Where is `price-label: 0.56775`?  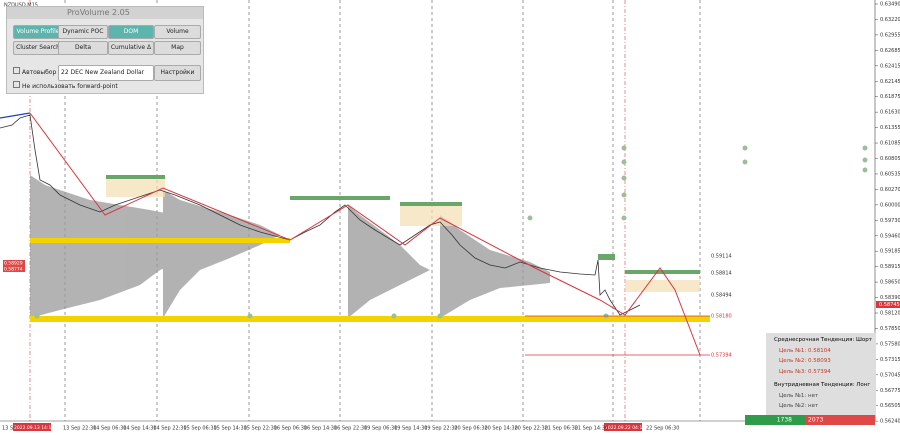 price-label: 0.56775 is located at coordinates (890, 391).